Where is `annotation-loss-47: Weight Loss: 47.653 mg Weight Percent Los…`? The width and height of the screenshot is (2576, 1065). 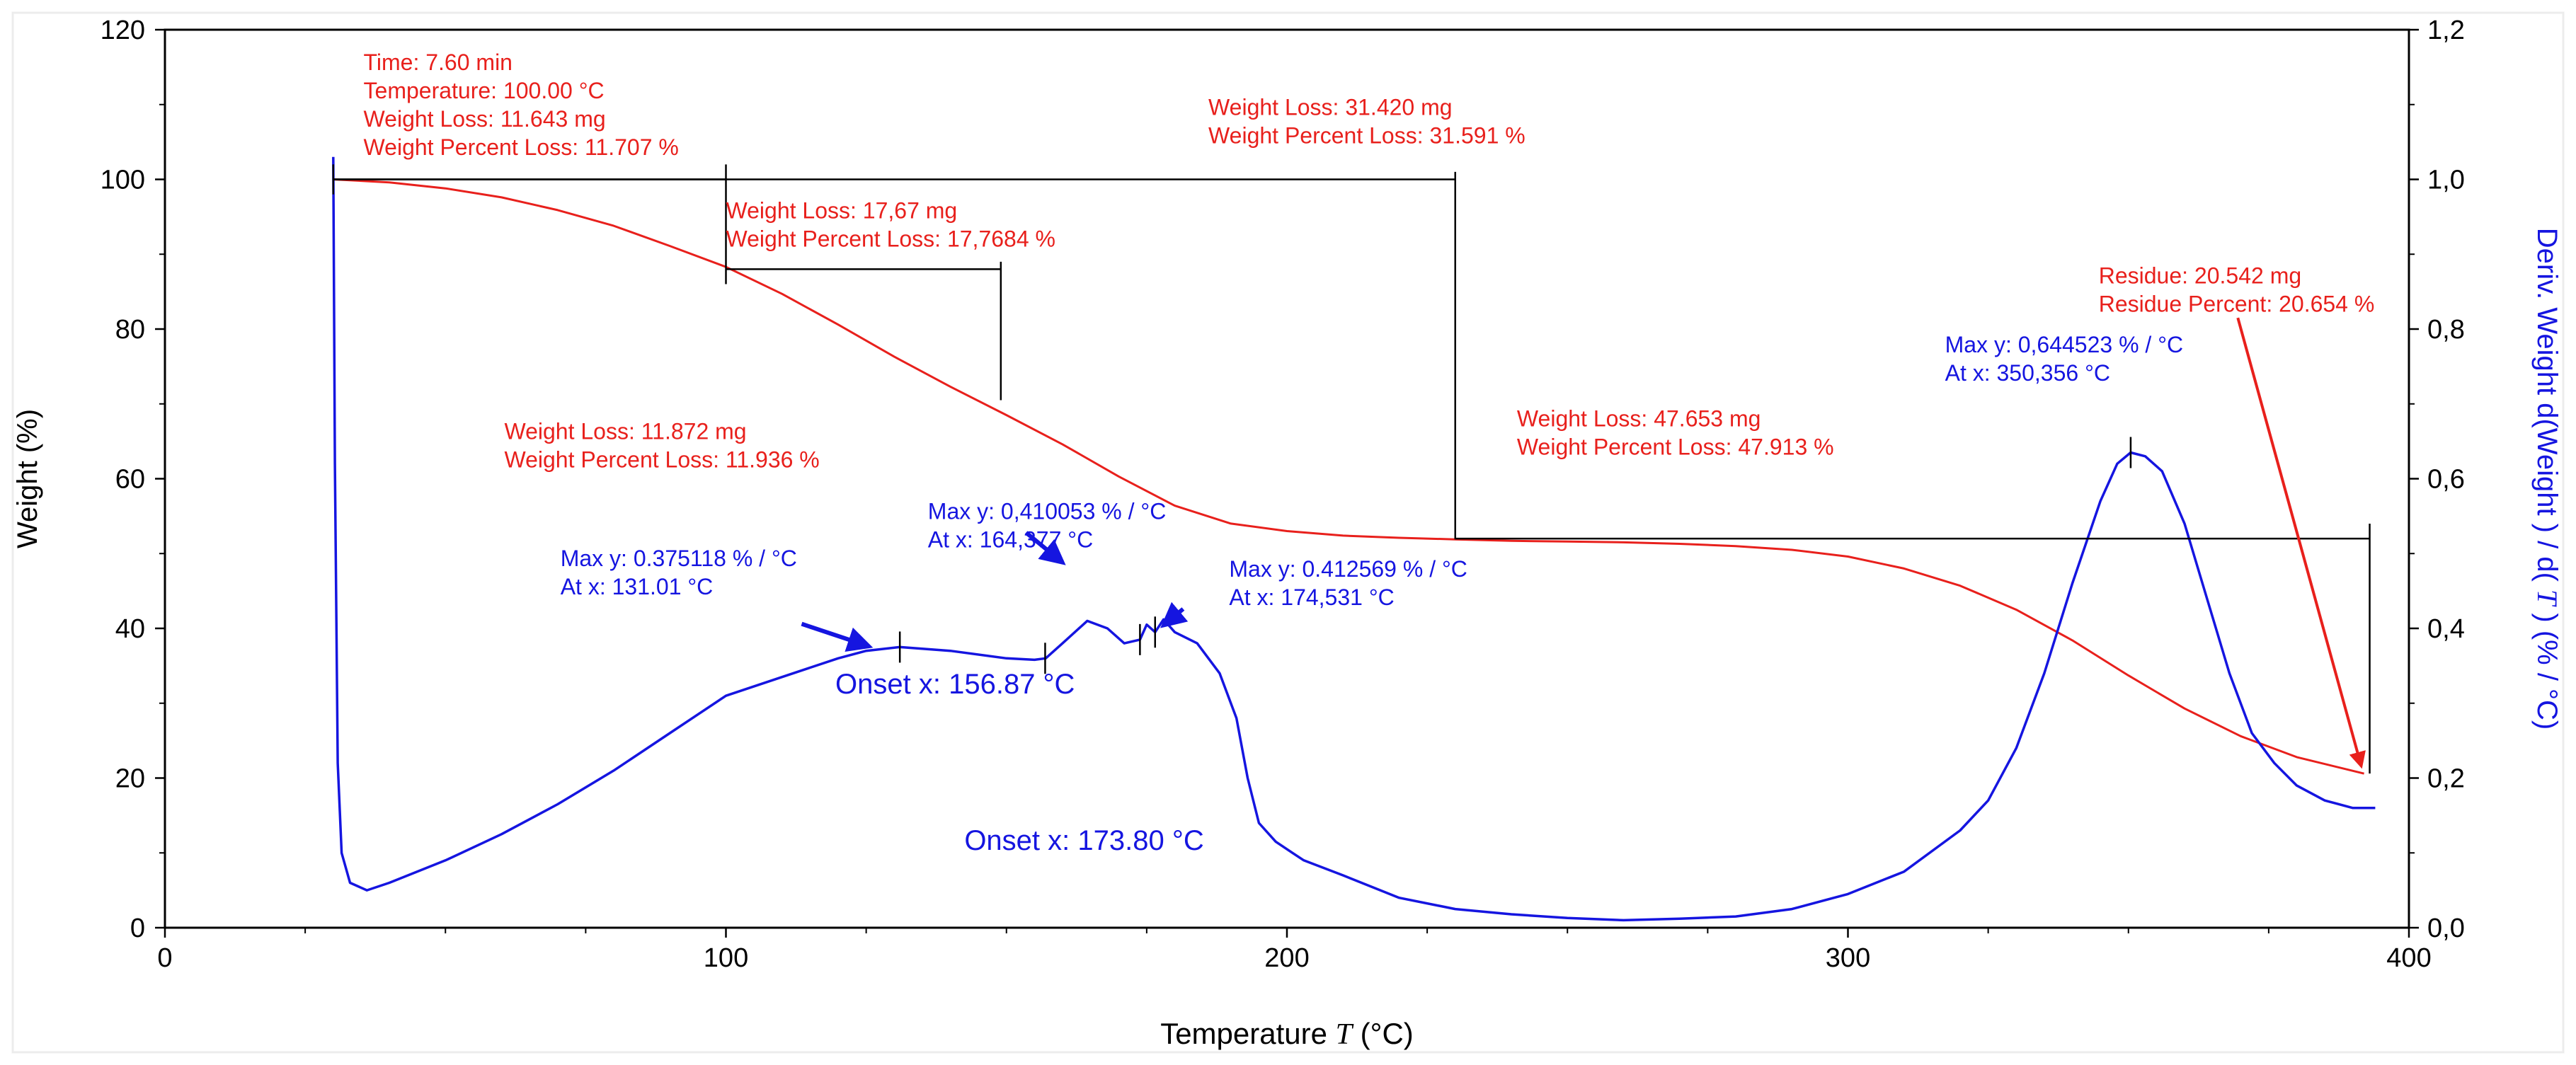 annotation-loss-47: Weight Loss: 47.653 mg Weight Percent Los… is located at coordinates (1675, 432).